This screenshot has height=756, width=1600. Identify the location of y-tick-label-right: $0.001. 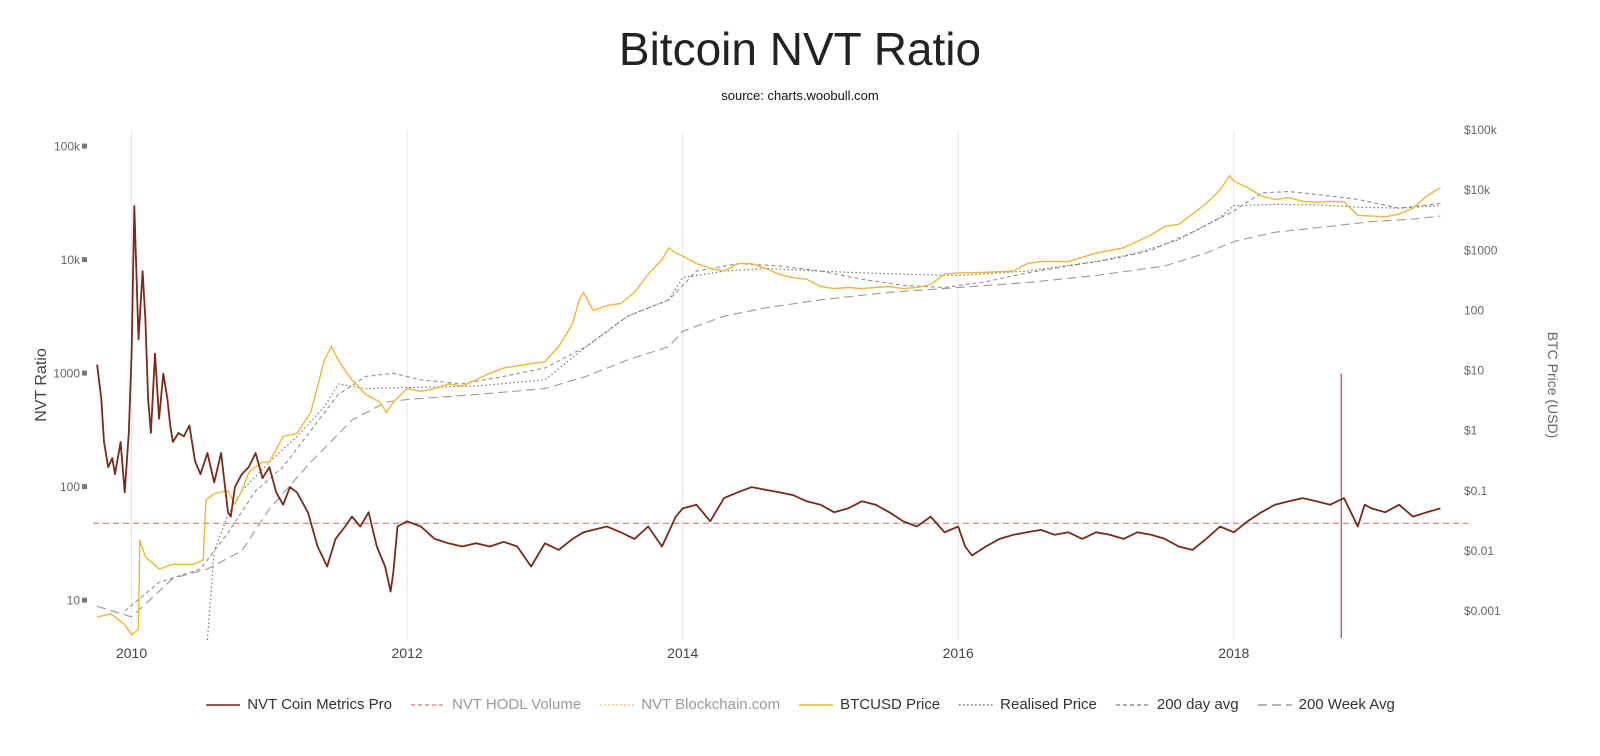
(1482, 611).